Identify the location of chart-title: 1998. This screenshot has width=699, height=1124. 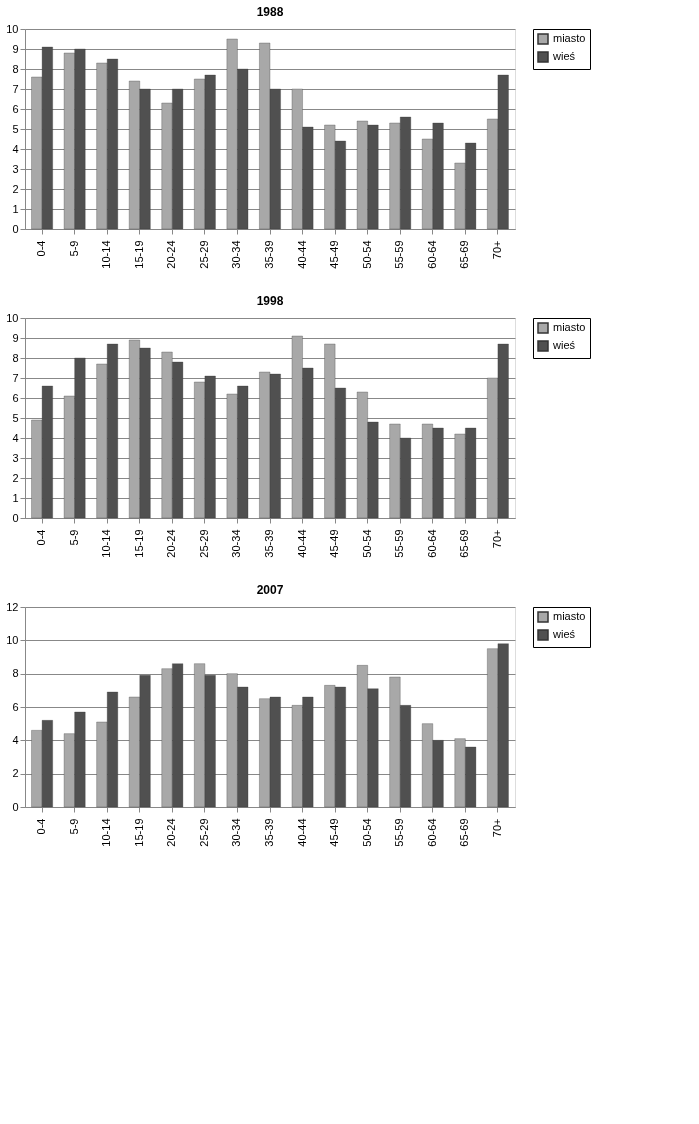
(270, 301).